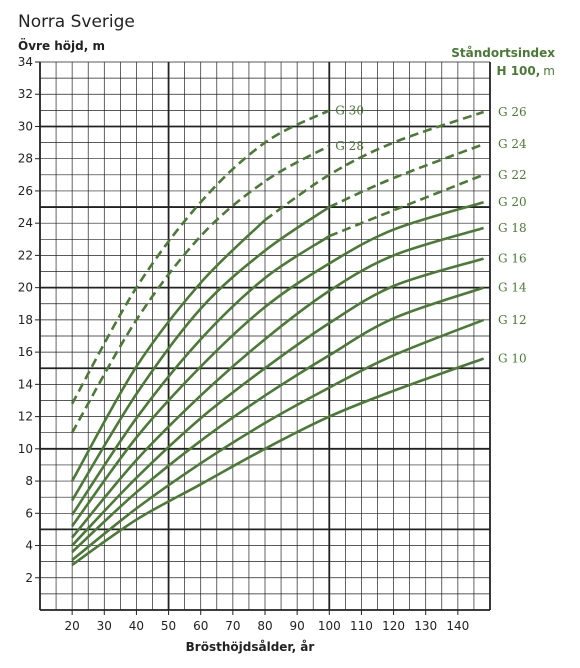  Describe the element at coordinates (25, 159) in the screenshot. I see `y-tick-label: 28` at that location.